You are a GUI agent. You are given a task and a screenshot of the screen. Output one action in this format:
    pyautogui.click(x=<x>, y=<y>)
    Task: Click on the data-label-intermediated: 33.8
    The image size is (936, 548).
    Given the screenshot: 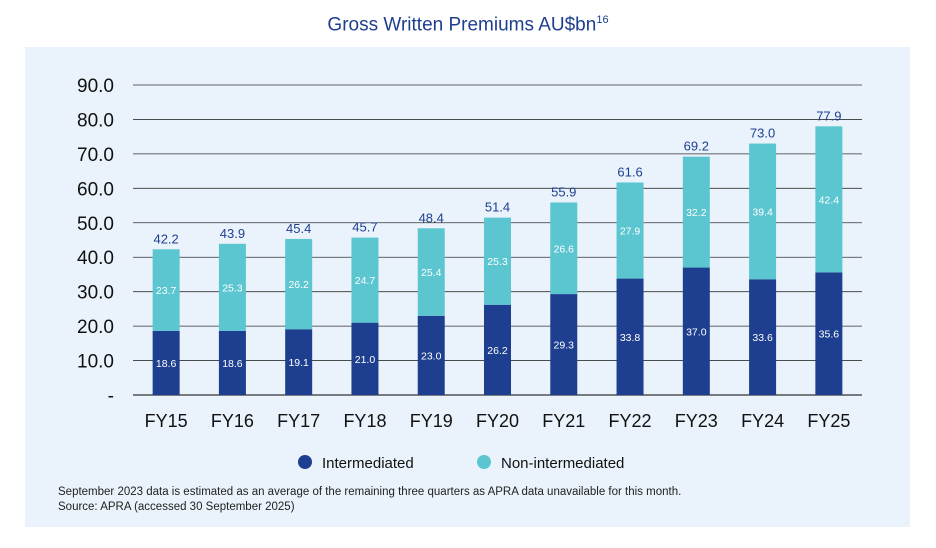 What is the action you would take?
    pyautogui.click(x=630, y=338)
    